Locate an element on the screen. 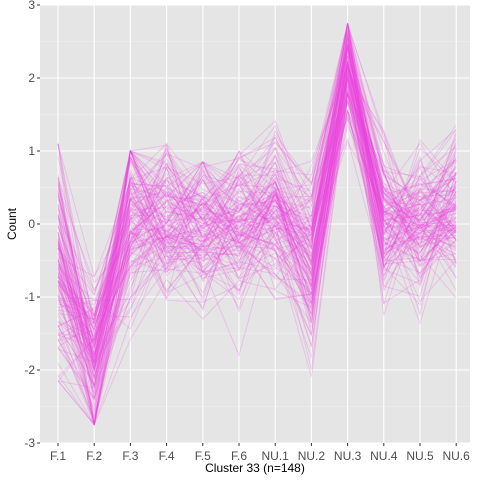 The image size is (480, 480). y-tick-label: 1 is located at coordinates (31, 151).